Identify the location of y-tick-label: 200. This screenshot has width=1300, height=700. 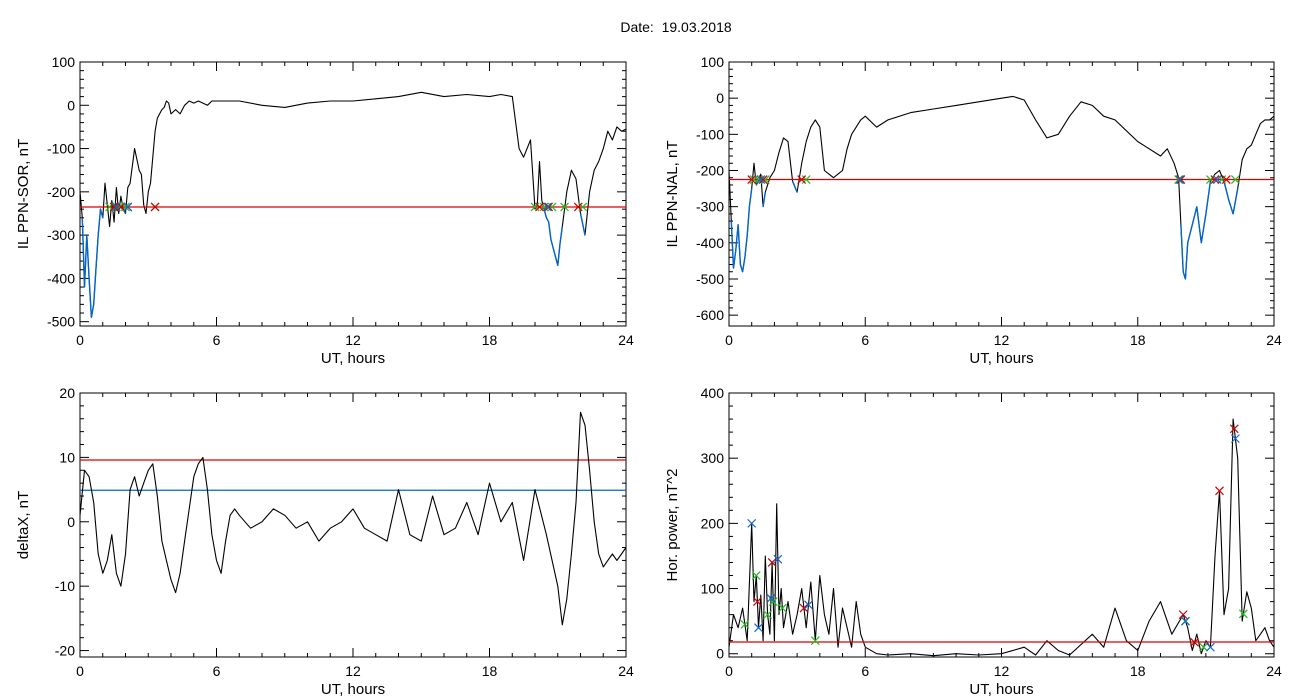
(713, 523).